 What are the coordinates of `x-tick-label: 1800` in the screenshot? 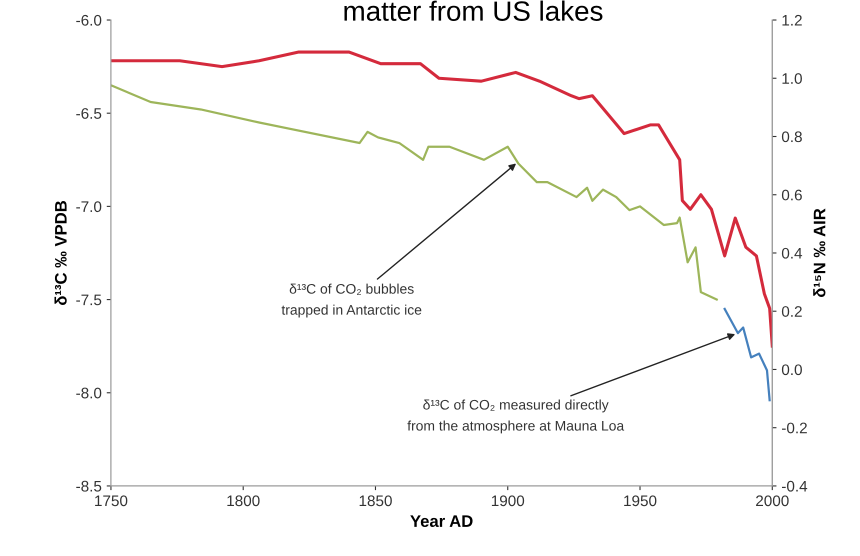 It's located at (243, 500).